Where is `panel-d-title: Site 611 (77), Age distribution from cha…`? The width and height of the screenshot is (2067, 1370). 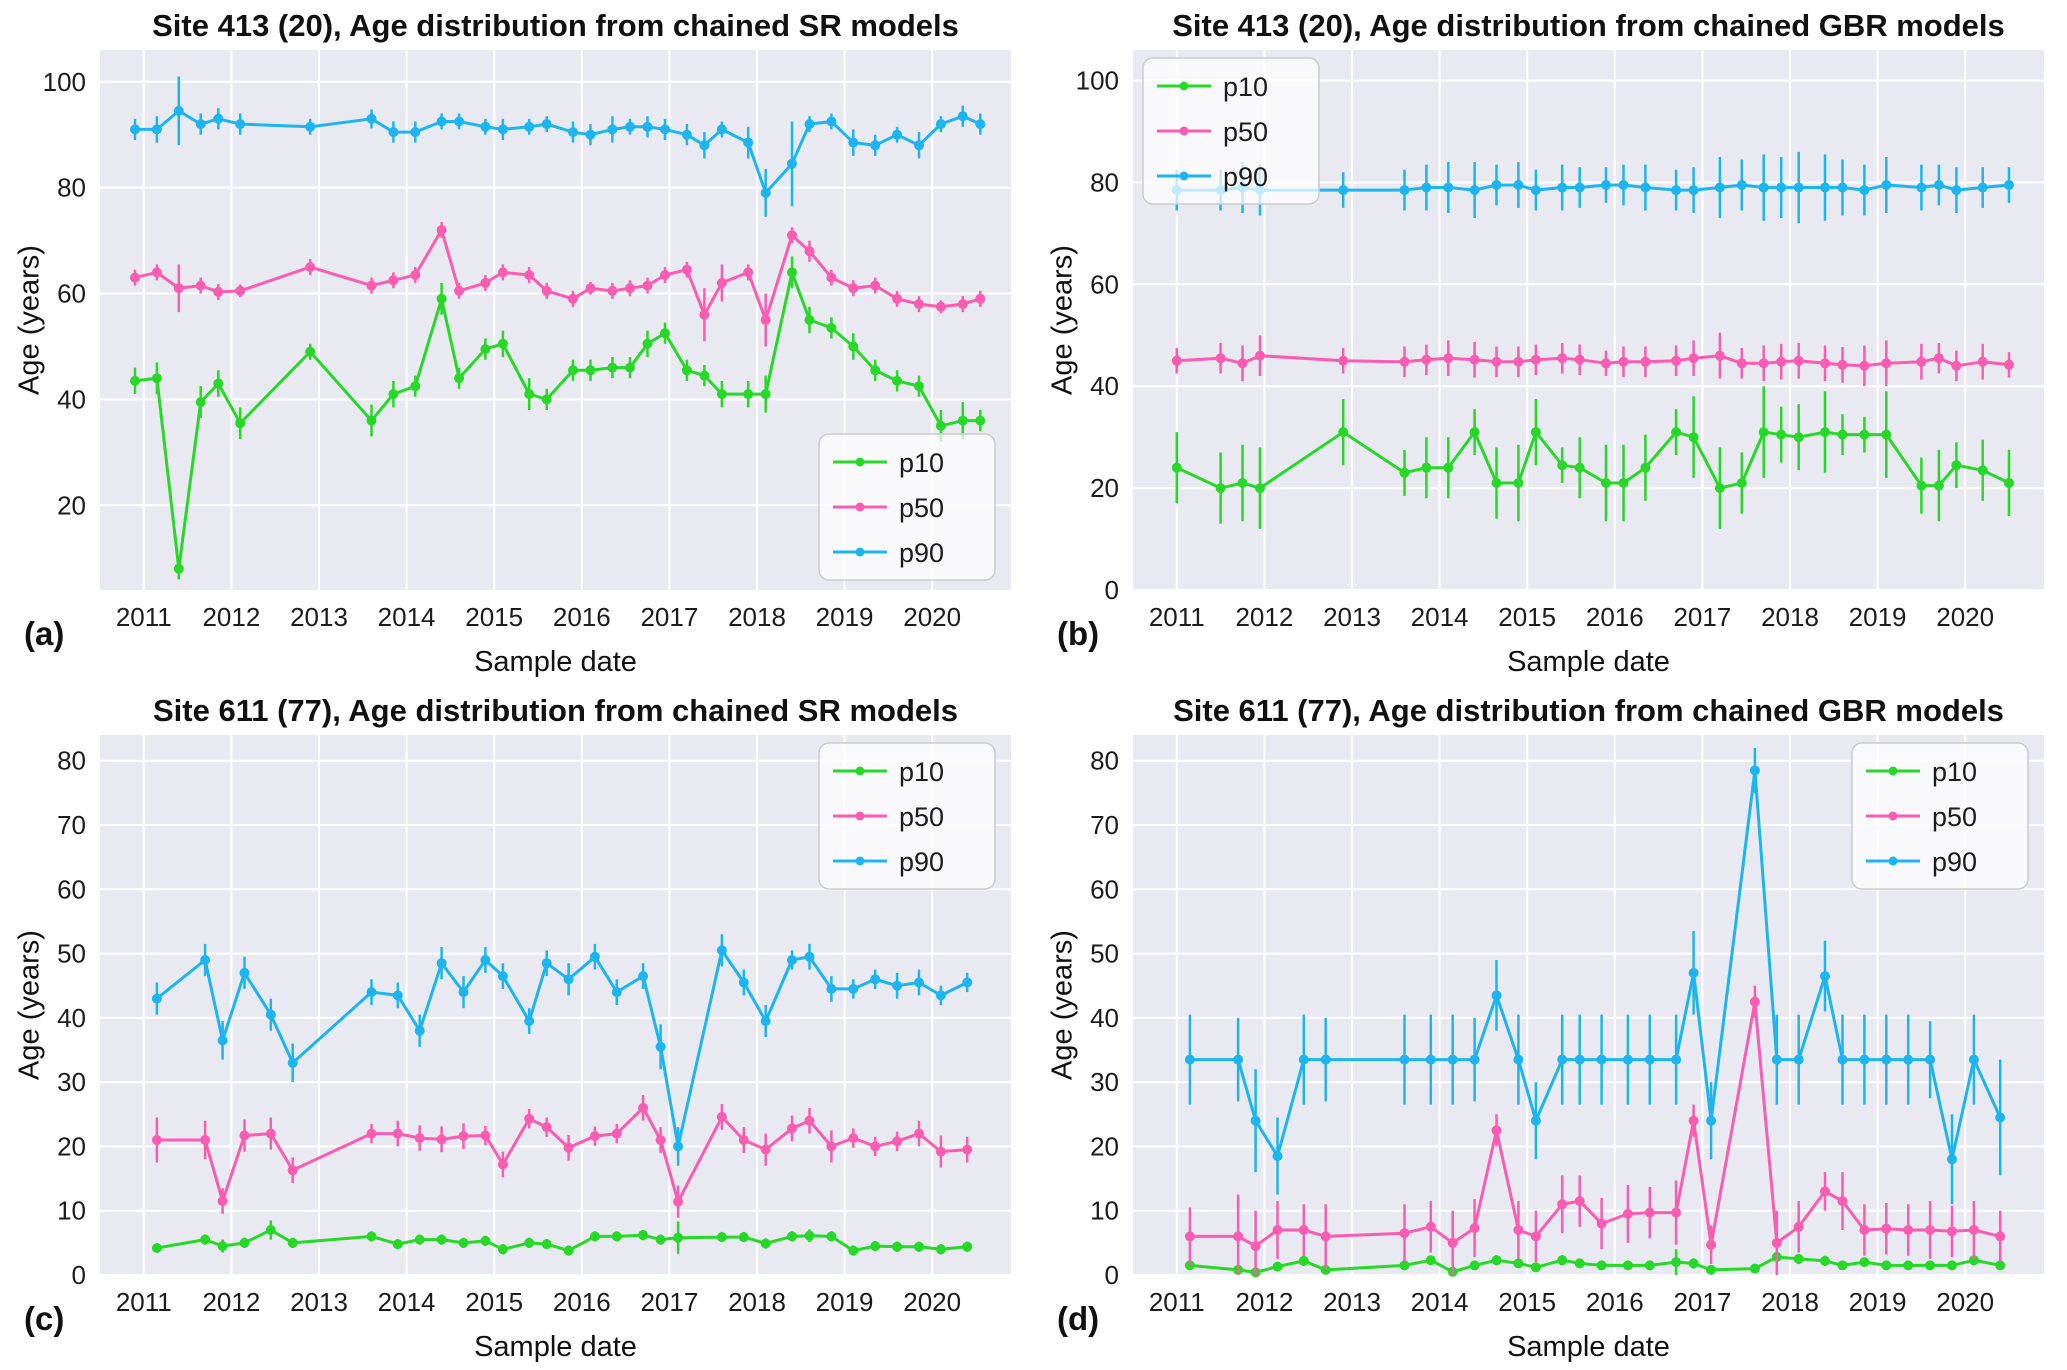 panel-d-title: Site 611 (77), Age distribution from cha… is located at coordinates (1588, 710).